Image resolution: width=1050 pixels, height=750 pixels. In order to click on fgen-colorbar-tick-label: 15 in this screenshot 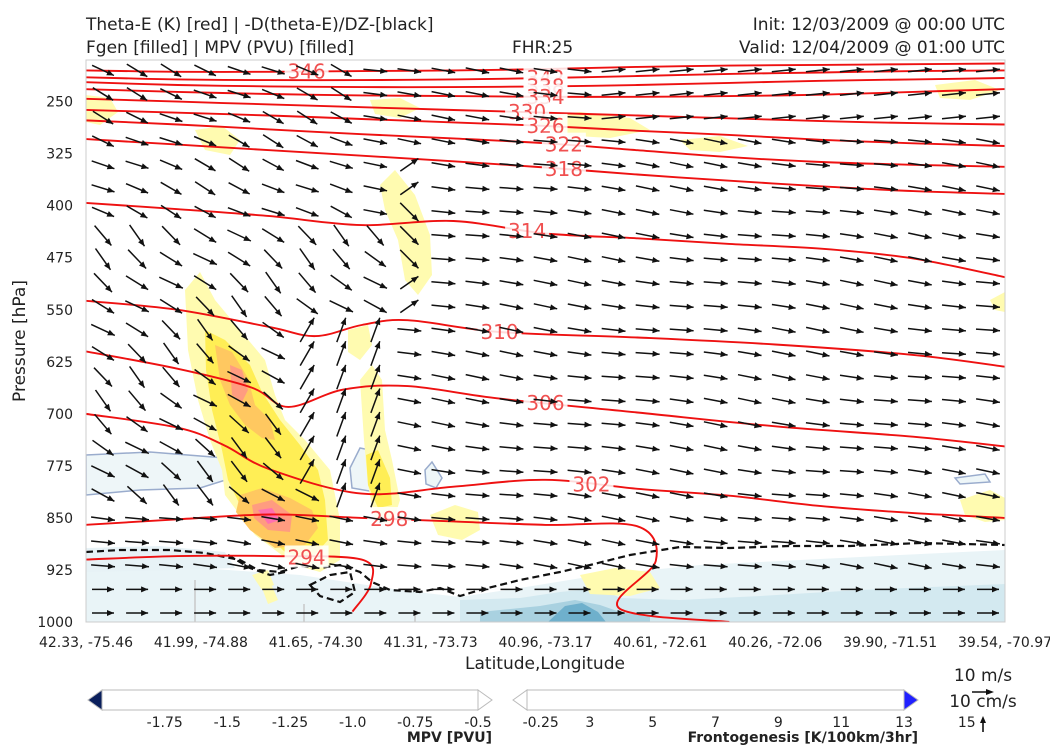, I will do `click(967, 723)`.